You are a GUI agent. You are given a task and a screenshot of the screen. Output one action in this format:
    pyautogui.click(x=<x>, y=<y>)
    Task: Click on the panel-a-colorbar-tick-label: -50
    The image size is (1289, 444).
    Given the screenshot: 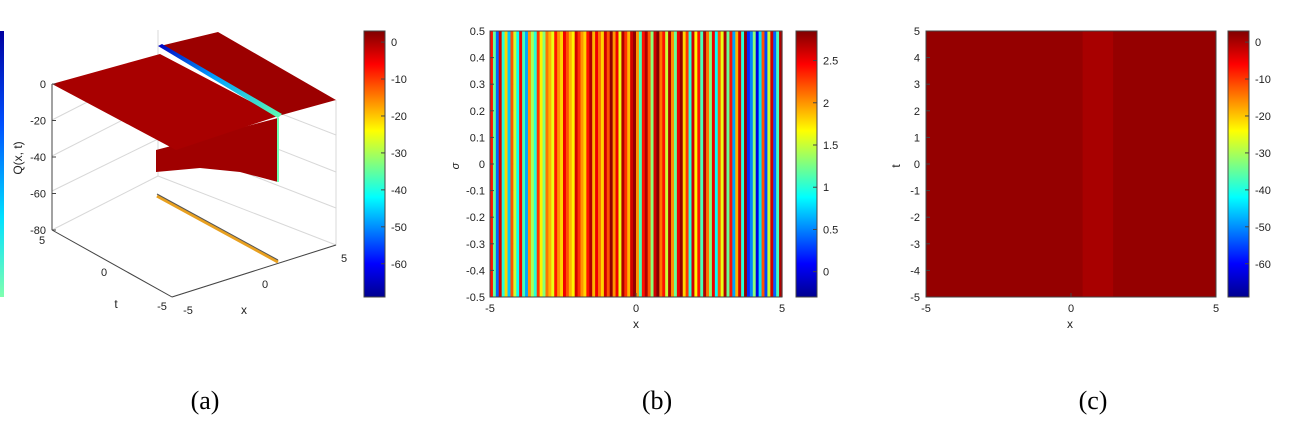 What is the action you would take?
    pyautogui.click(x=399, y=228)
    